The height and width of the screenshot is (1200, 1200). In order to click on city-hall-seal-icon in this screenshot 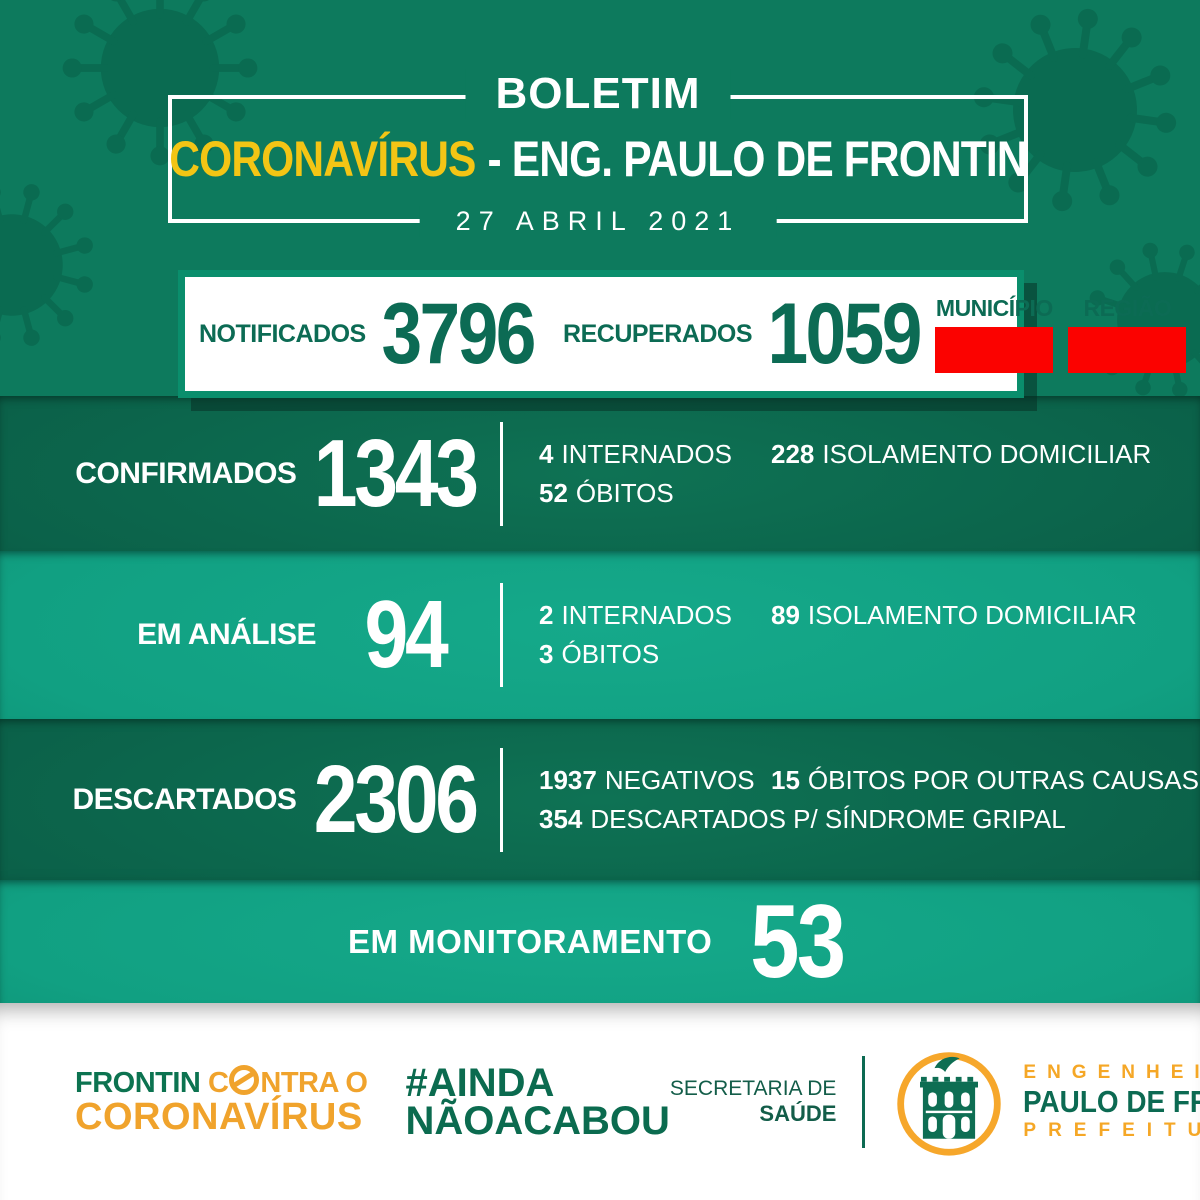, I will do `click(949, 1103)`.